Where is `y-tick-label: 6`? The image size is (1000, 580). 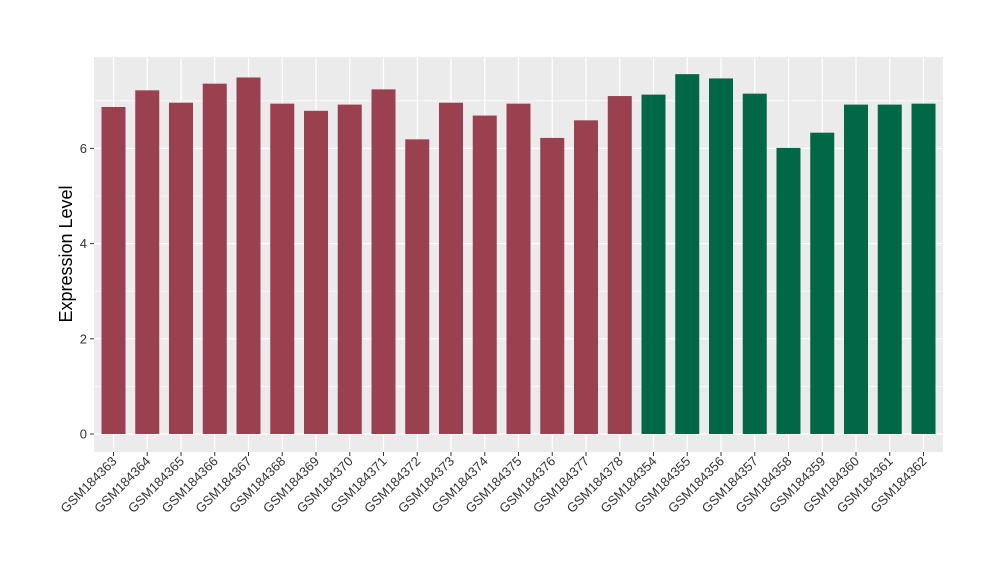 y-tick-label: 6 is located at coordinates (83, 148).